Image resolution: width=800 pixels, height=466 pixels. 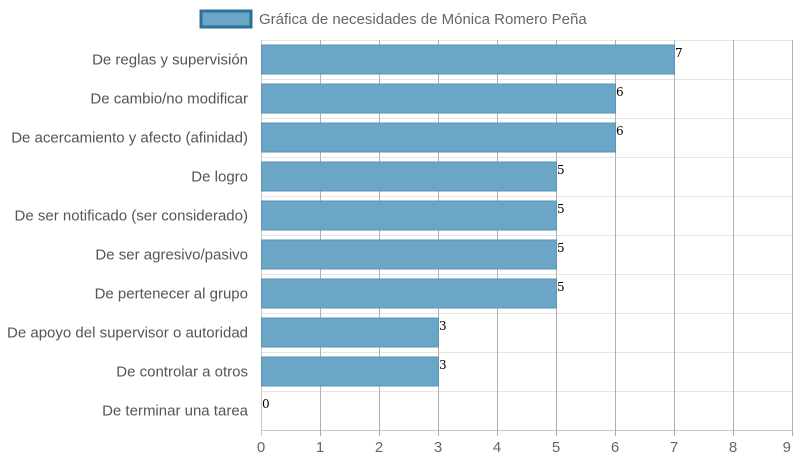 I want to click on x-tick-label: 9, so click(x=787, y=447).